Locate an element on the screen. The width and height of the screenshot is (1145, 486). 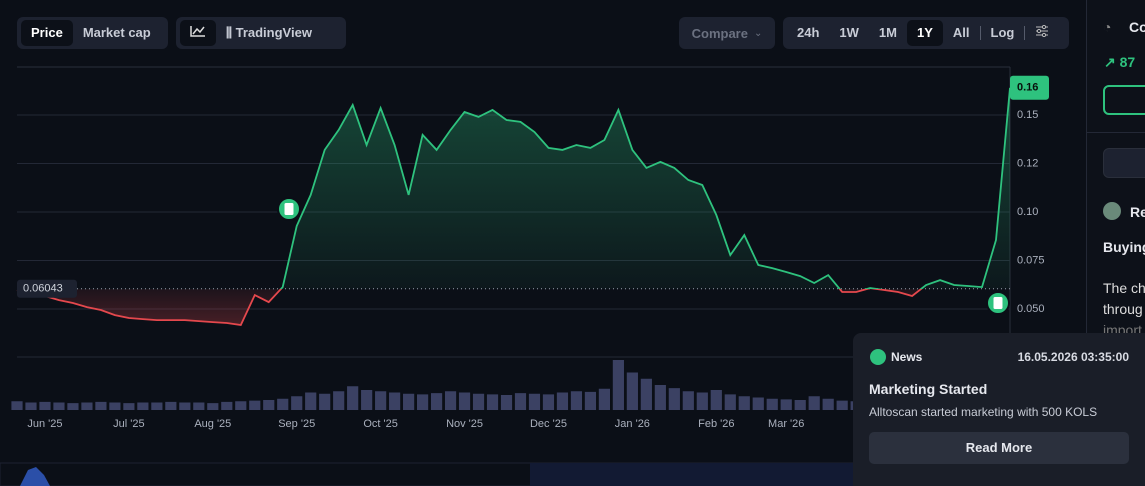
log-button: Log is located at coordinates (1002, 32).